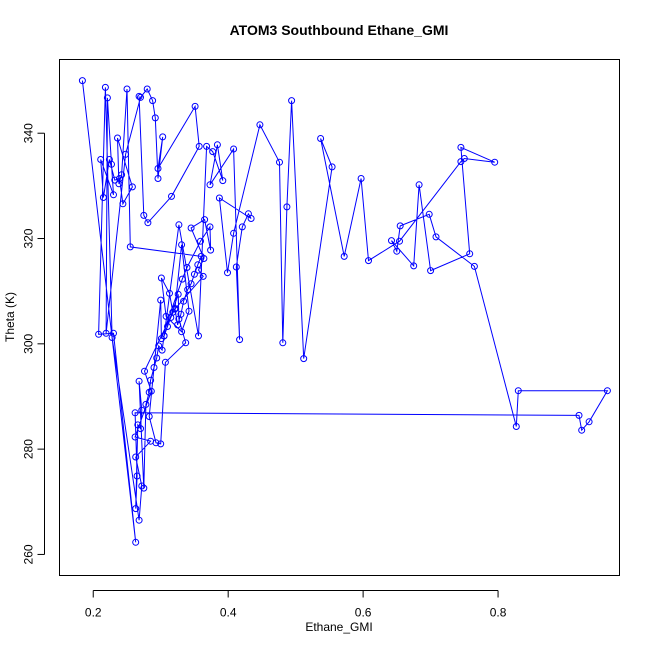 The image size is (650, 650). Describe the element at coordinates (29, 449) in the screenshot. I see `y-tick-label: 280` at that location.